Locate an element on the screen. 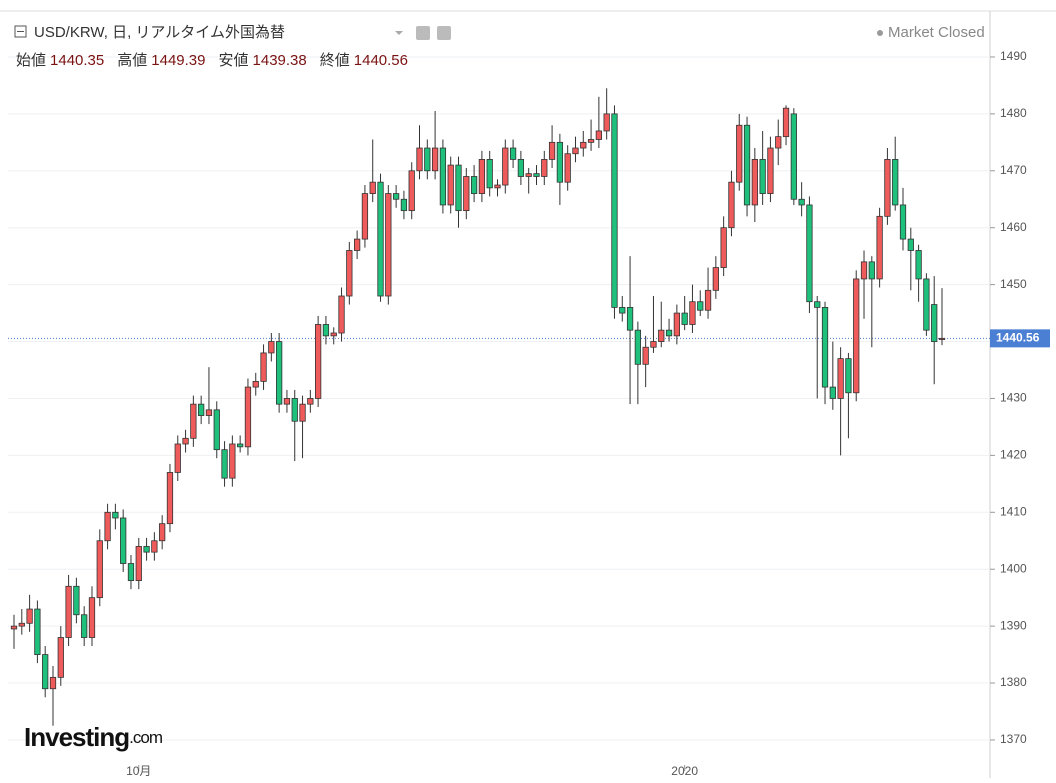 This screenshot has width=1056, height=783. ohlc-value: 1440.56 is located at coordinates (381, 60).